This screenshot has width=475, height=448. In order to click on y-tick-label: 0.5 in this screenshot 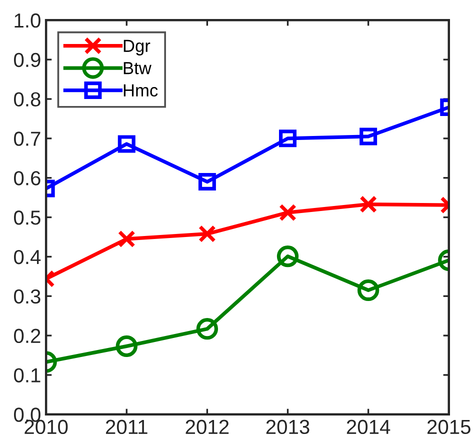, I will do `click(27, 217)`.